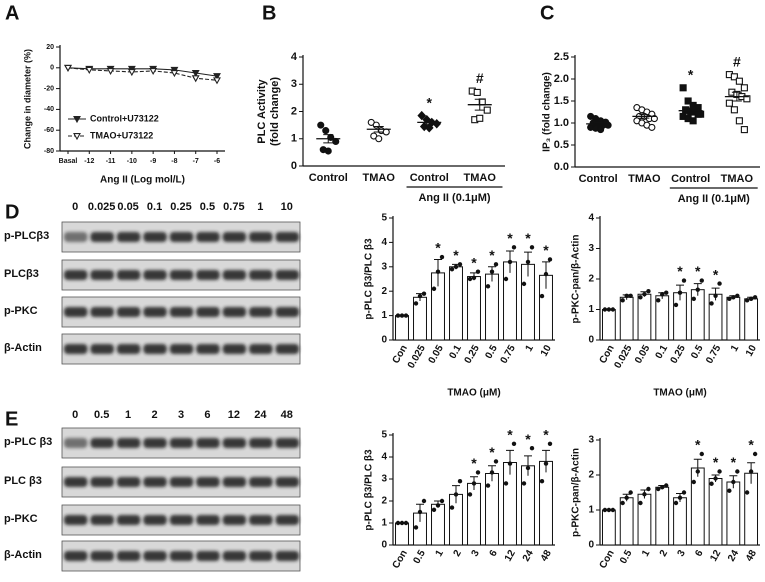 The width and height of the screenshot is (765, 582). Describe the element at coordinates (180, 207) in the screenshot. I see `lane-label: 0.25` at that location.